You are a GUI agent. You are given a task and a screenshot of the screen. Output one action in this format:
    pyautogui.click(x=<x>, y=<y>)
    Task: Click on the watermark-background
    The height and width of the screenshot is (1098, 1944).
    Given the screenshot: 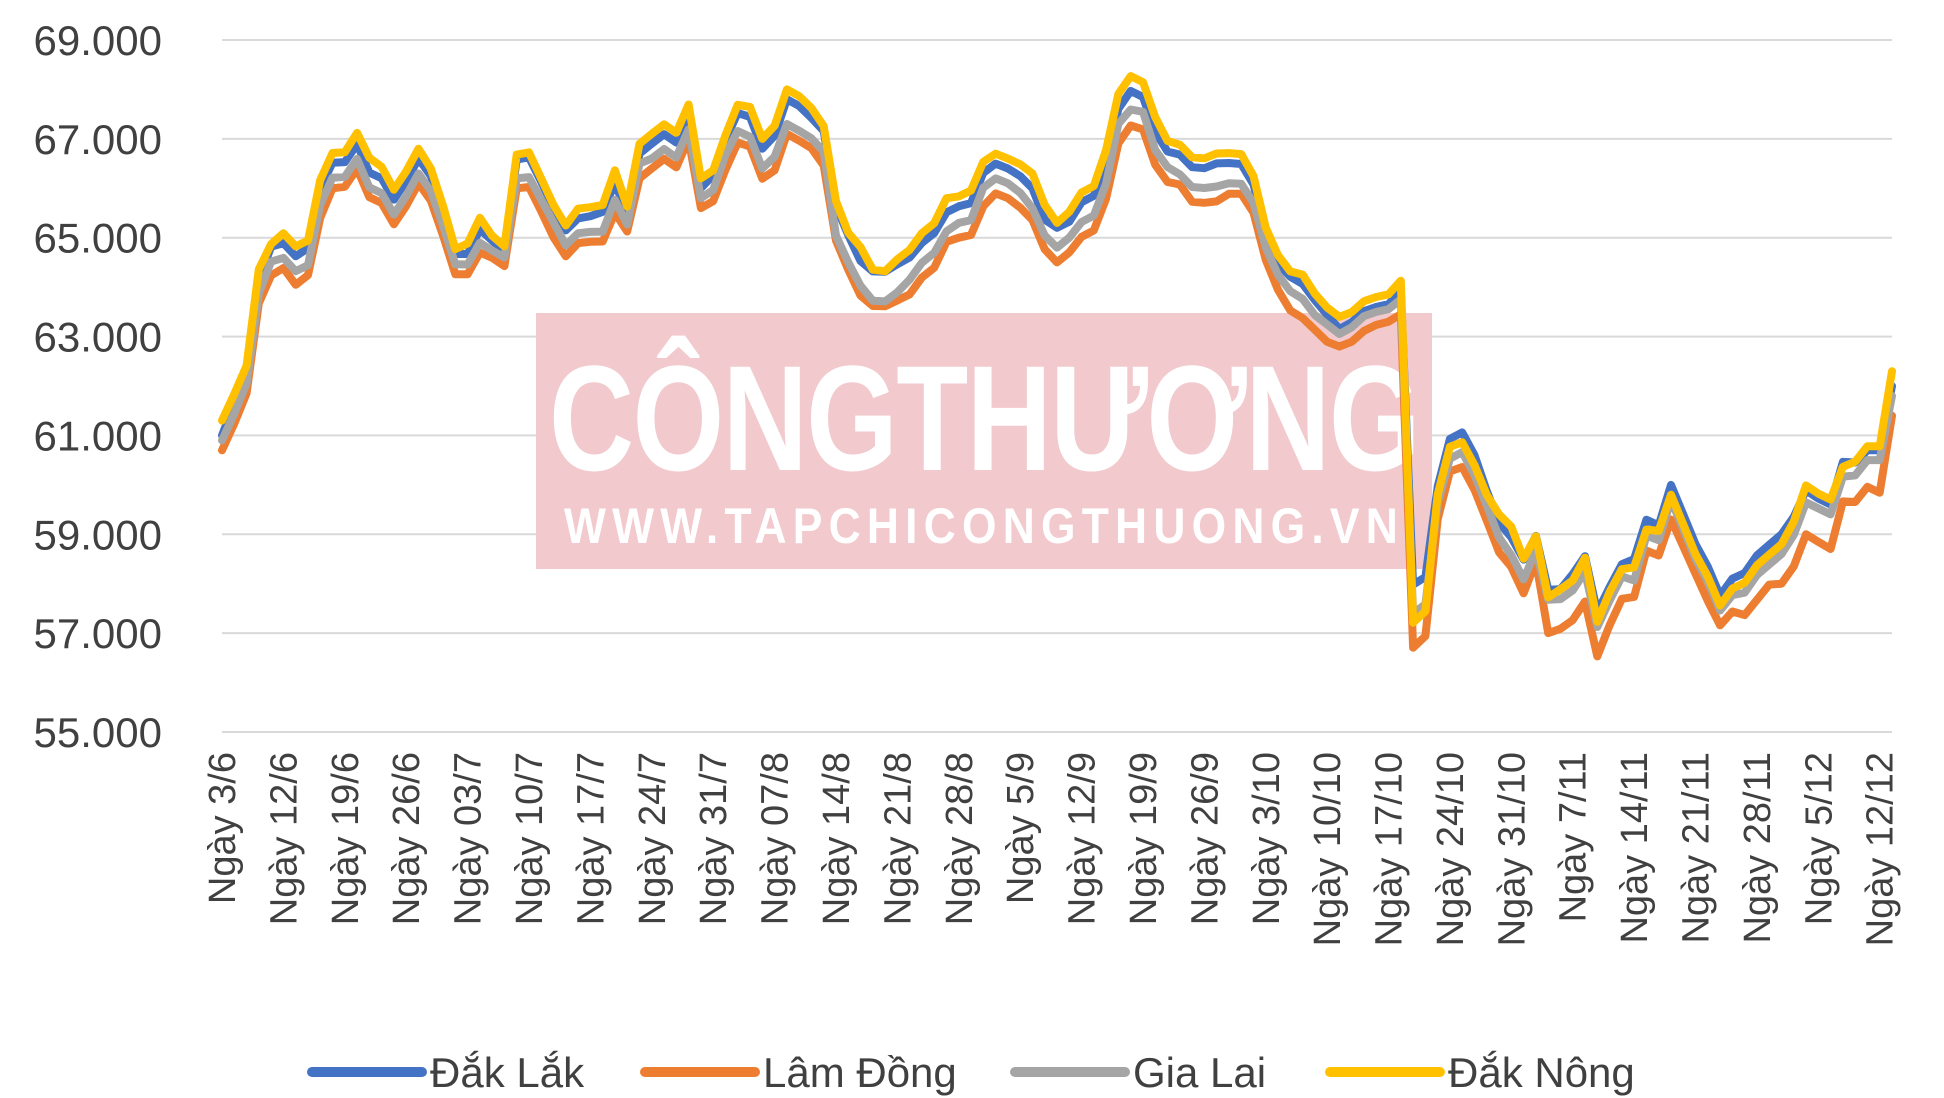 What is the action you would take?
    pyautogui.click(x=984, y=441)
    